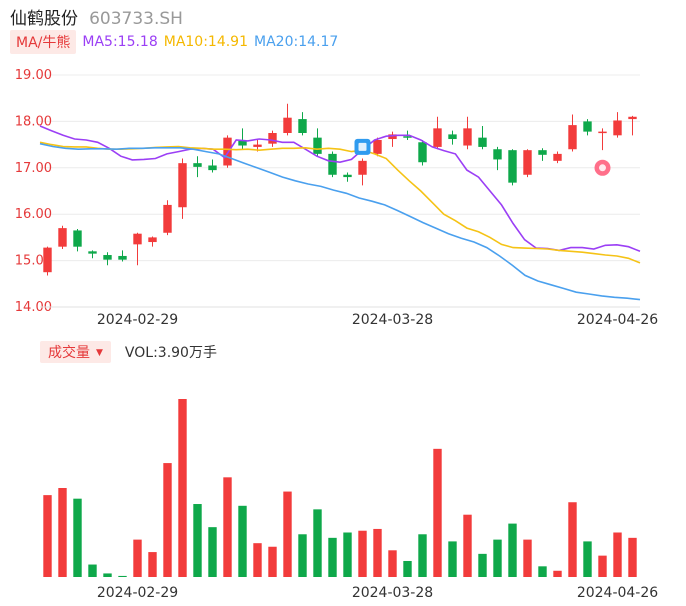  I want to click on volume-legend: 成交量 ▼ VOL:3.90万手, so click(128, 352).